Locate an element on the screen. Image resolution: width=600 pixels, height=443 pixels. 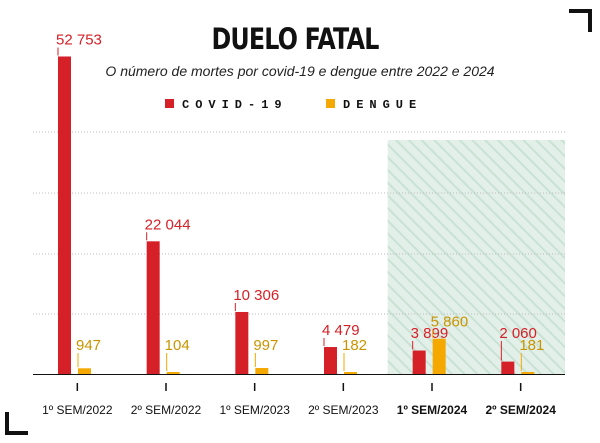
x-tick-label: 2º SEM/2024 is located at coordinates (520, 410).